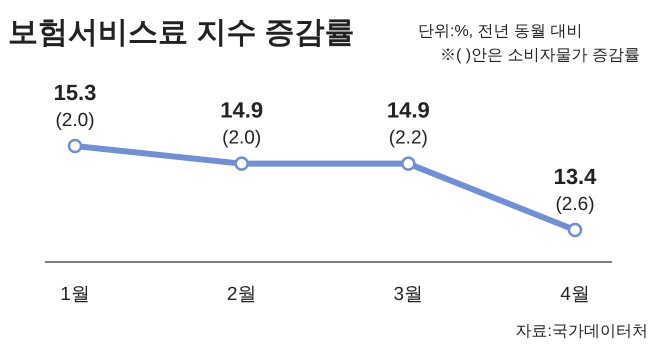  I want to click on text: ※( )안은 소비자물가 증감률, so click(540, 55).